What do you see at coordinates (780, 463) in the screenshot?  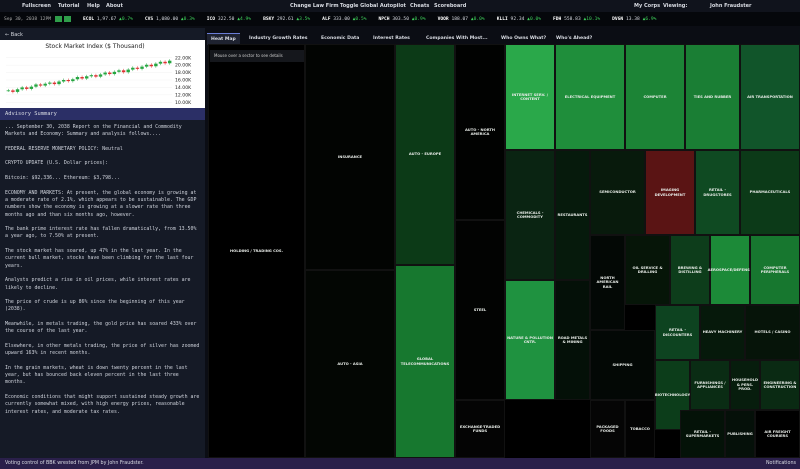 I see `notifications-button: Notifications` at bounding box center [780, 463].